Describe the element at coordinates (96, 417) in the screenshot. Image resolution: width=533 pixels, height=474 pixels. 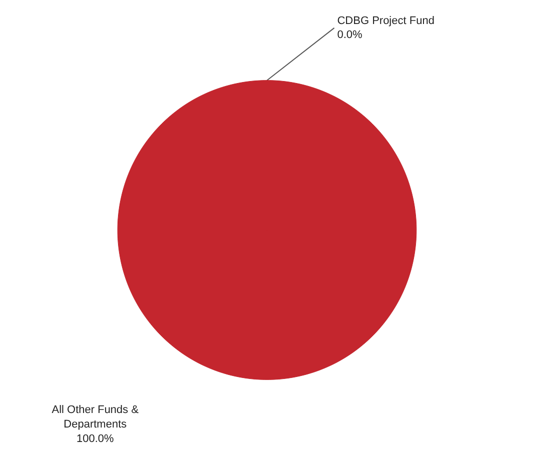
I see `slice-label: All Other Funds & Departments` at that location.